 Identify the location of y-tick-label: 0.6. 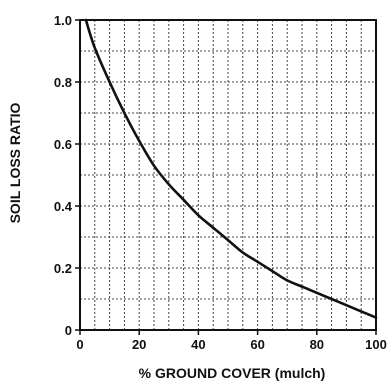
(63, 144).